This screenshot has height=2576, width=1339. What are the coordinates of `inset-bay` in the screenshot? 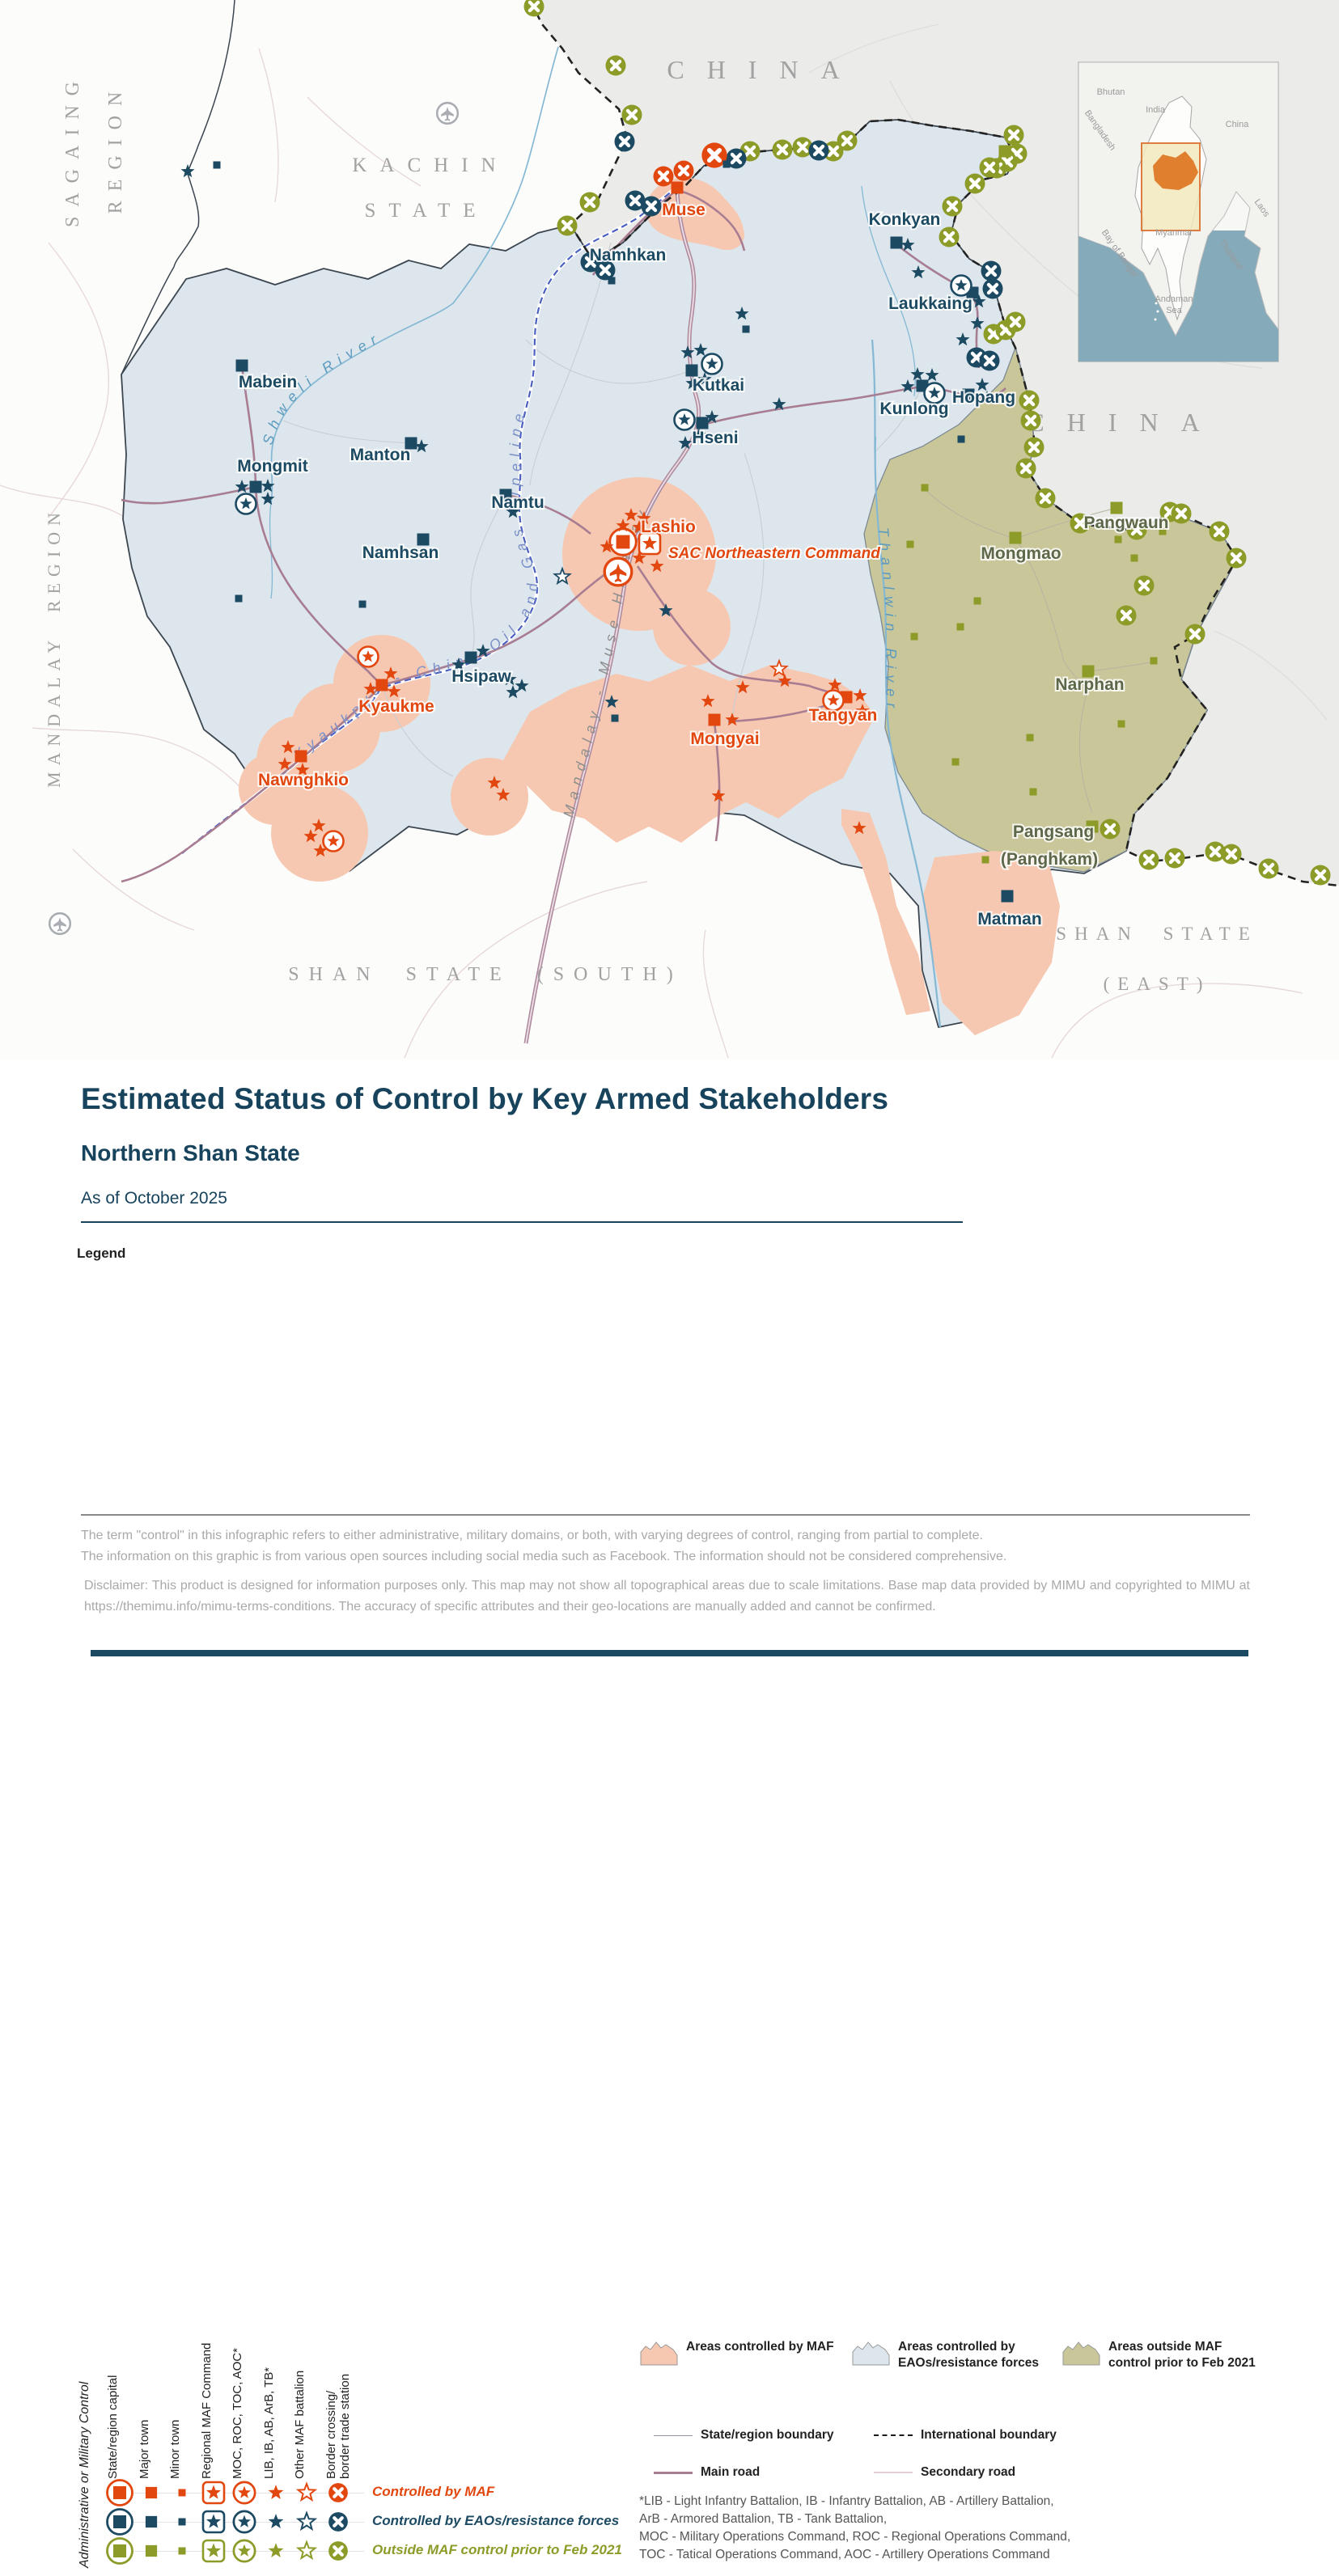 It's located at (1100, 274).